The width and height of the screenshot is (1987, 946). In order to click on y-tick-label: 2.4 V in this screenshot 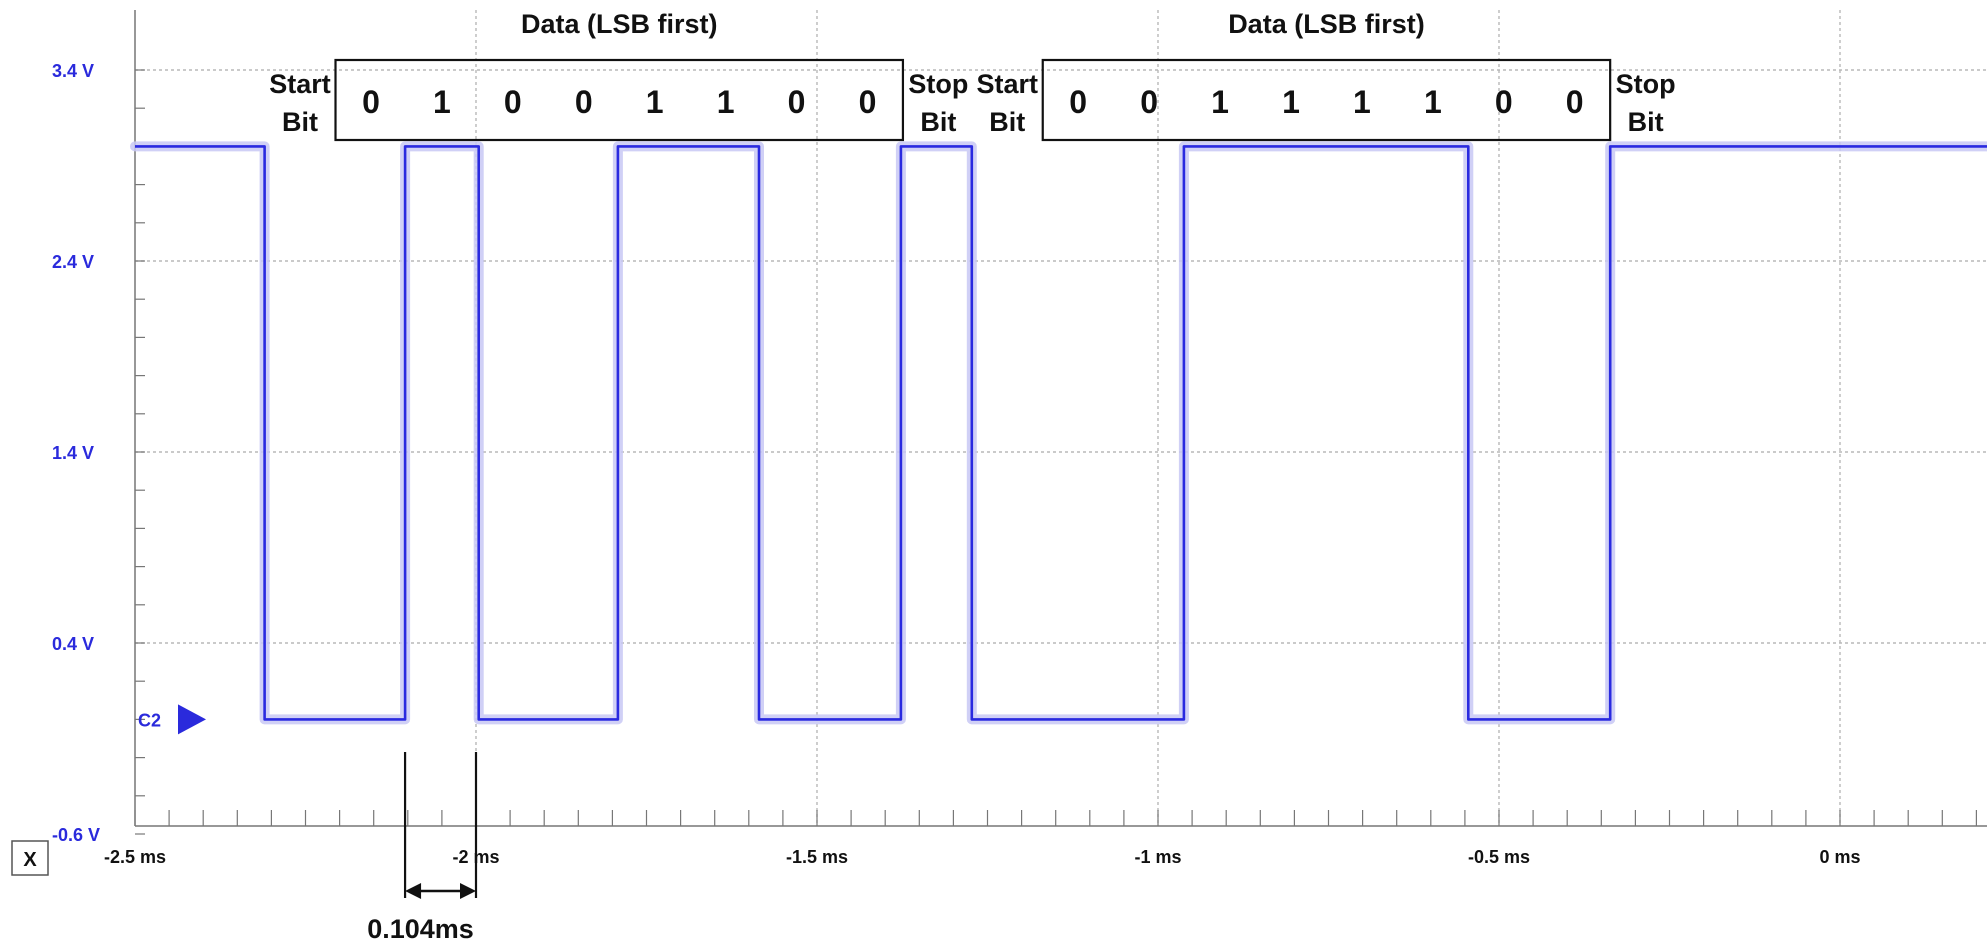, I will do `click(73, 262)`.